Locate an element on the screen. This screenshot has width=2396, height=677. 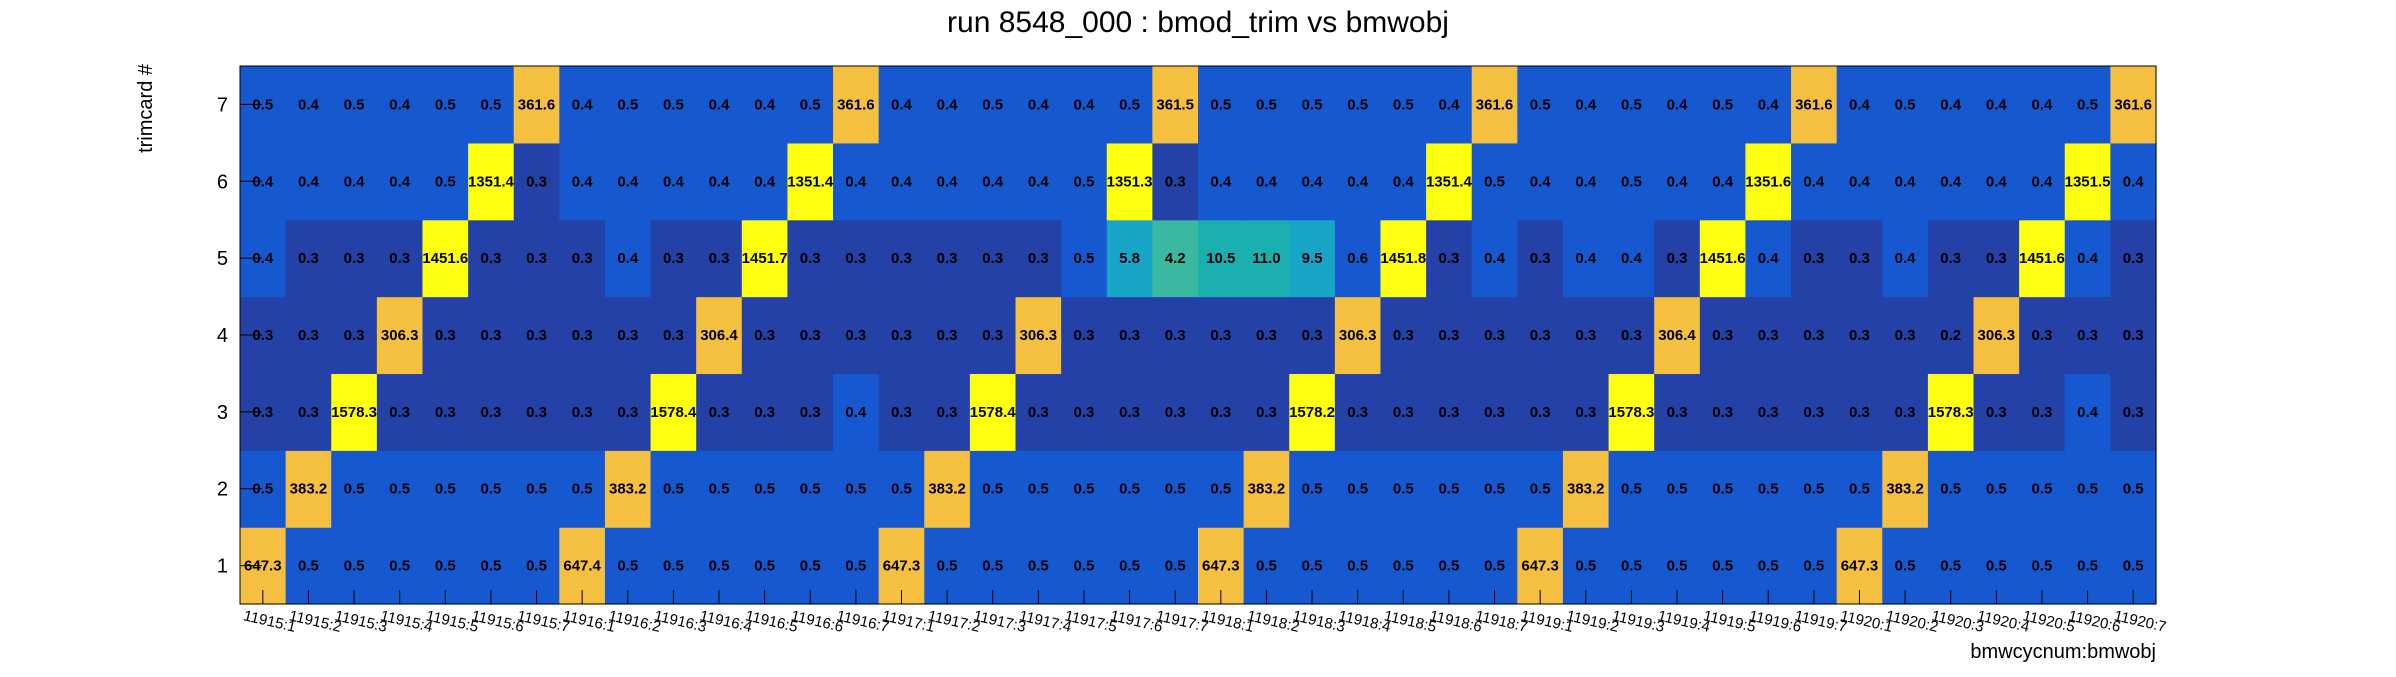
cell-value-label: 361.5 is located at coordinates (1175, 104).